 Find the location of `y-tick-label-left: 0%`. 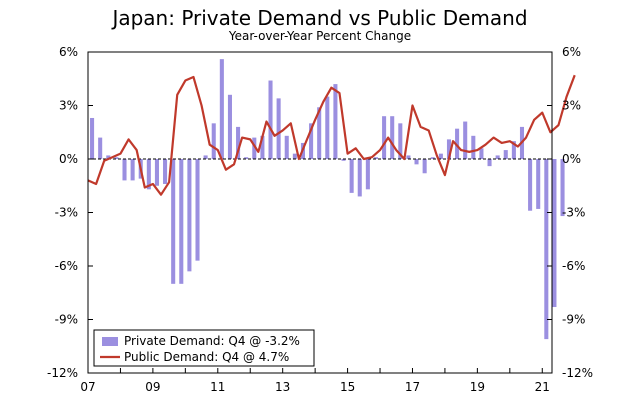

y-tick-label-left: 0% is located at coordinates (68, 159).